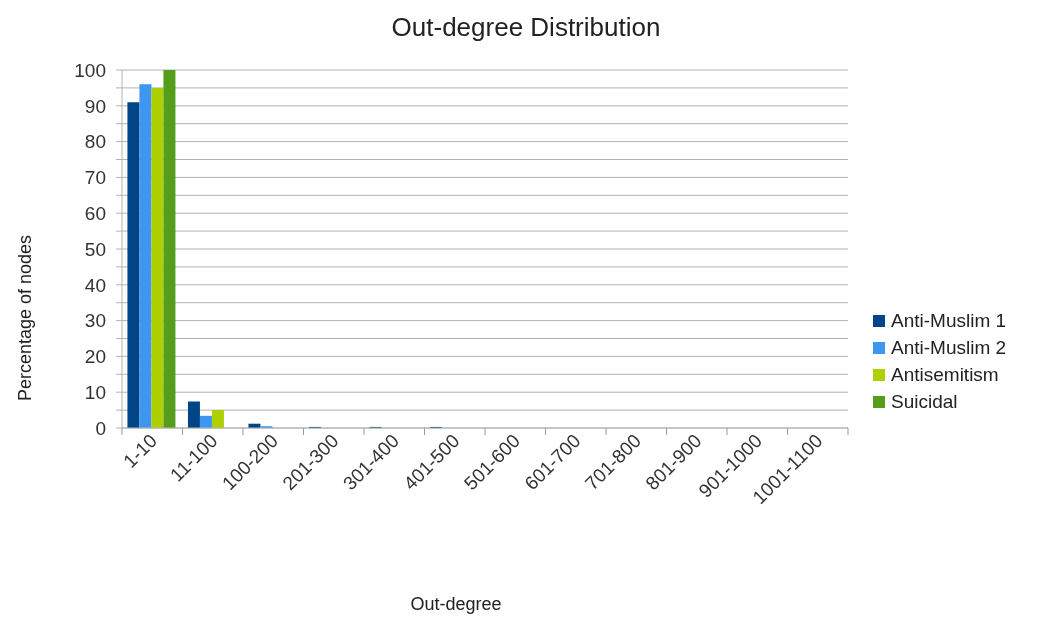  I want to click on x-axis-title: Out-degree, so click(456, 604).